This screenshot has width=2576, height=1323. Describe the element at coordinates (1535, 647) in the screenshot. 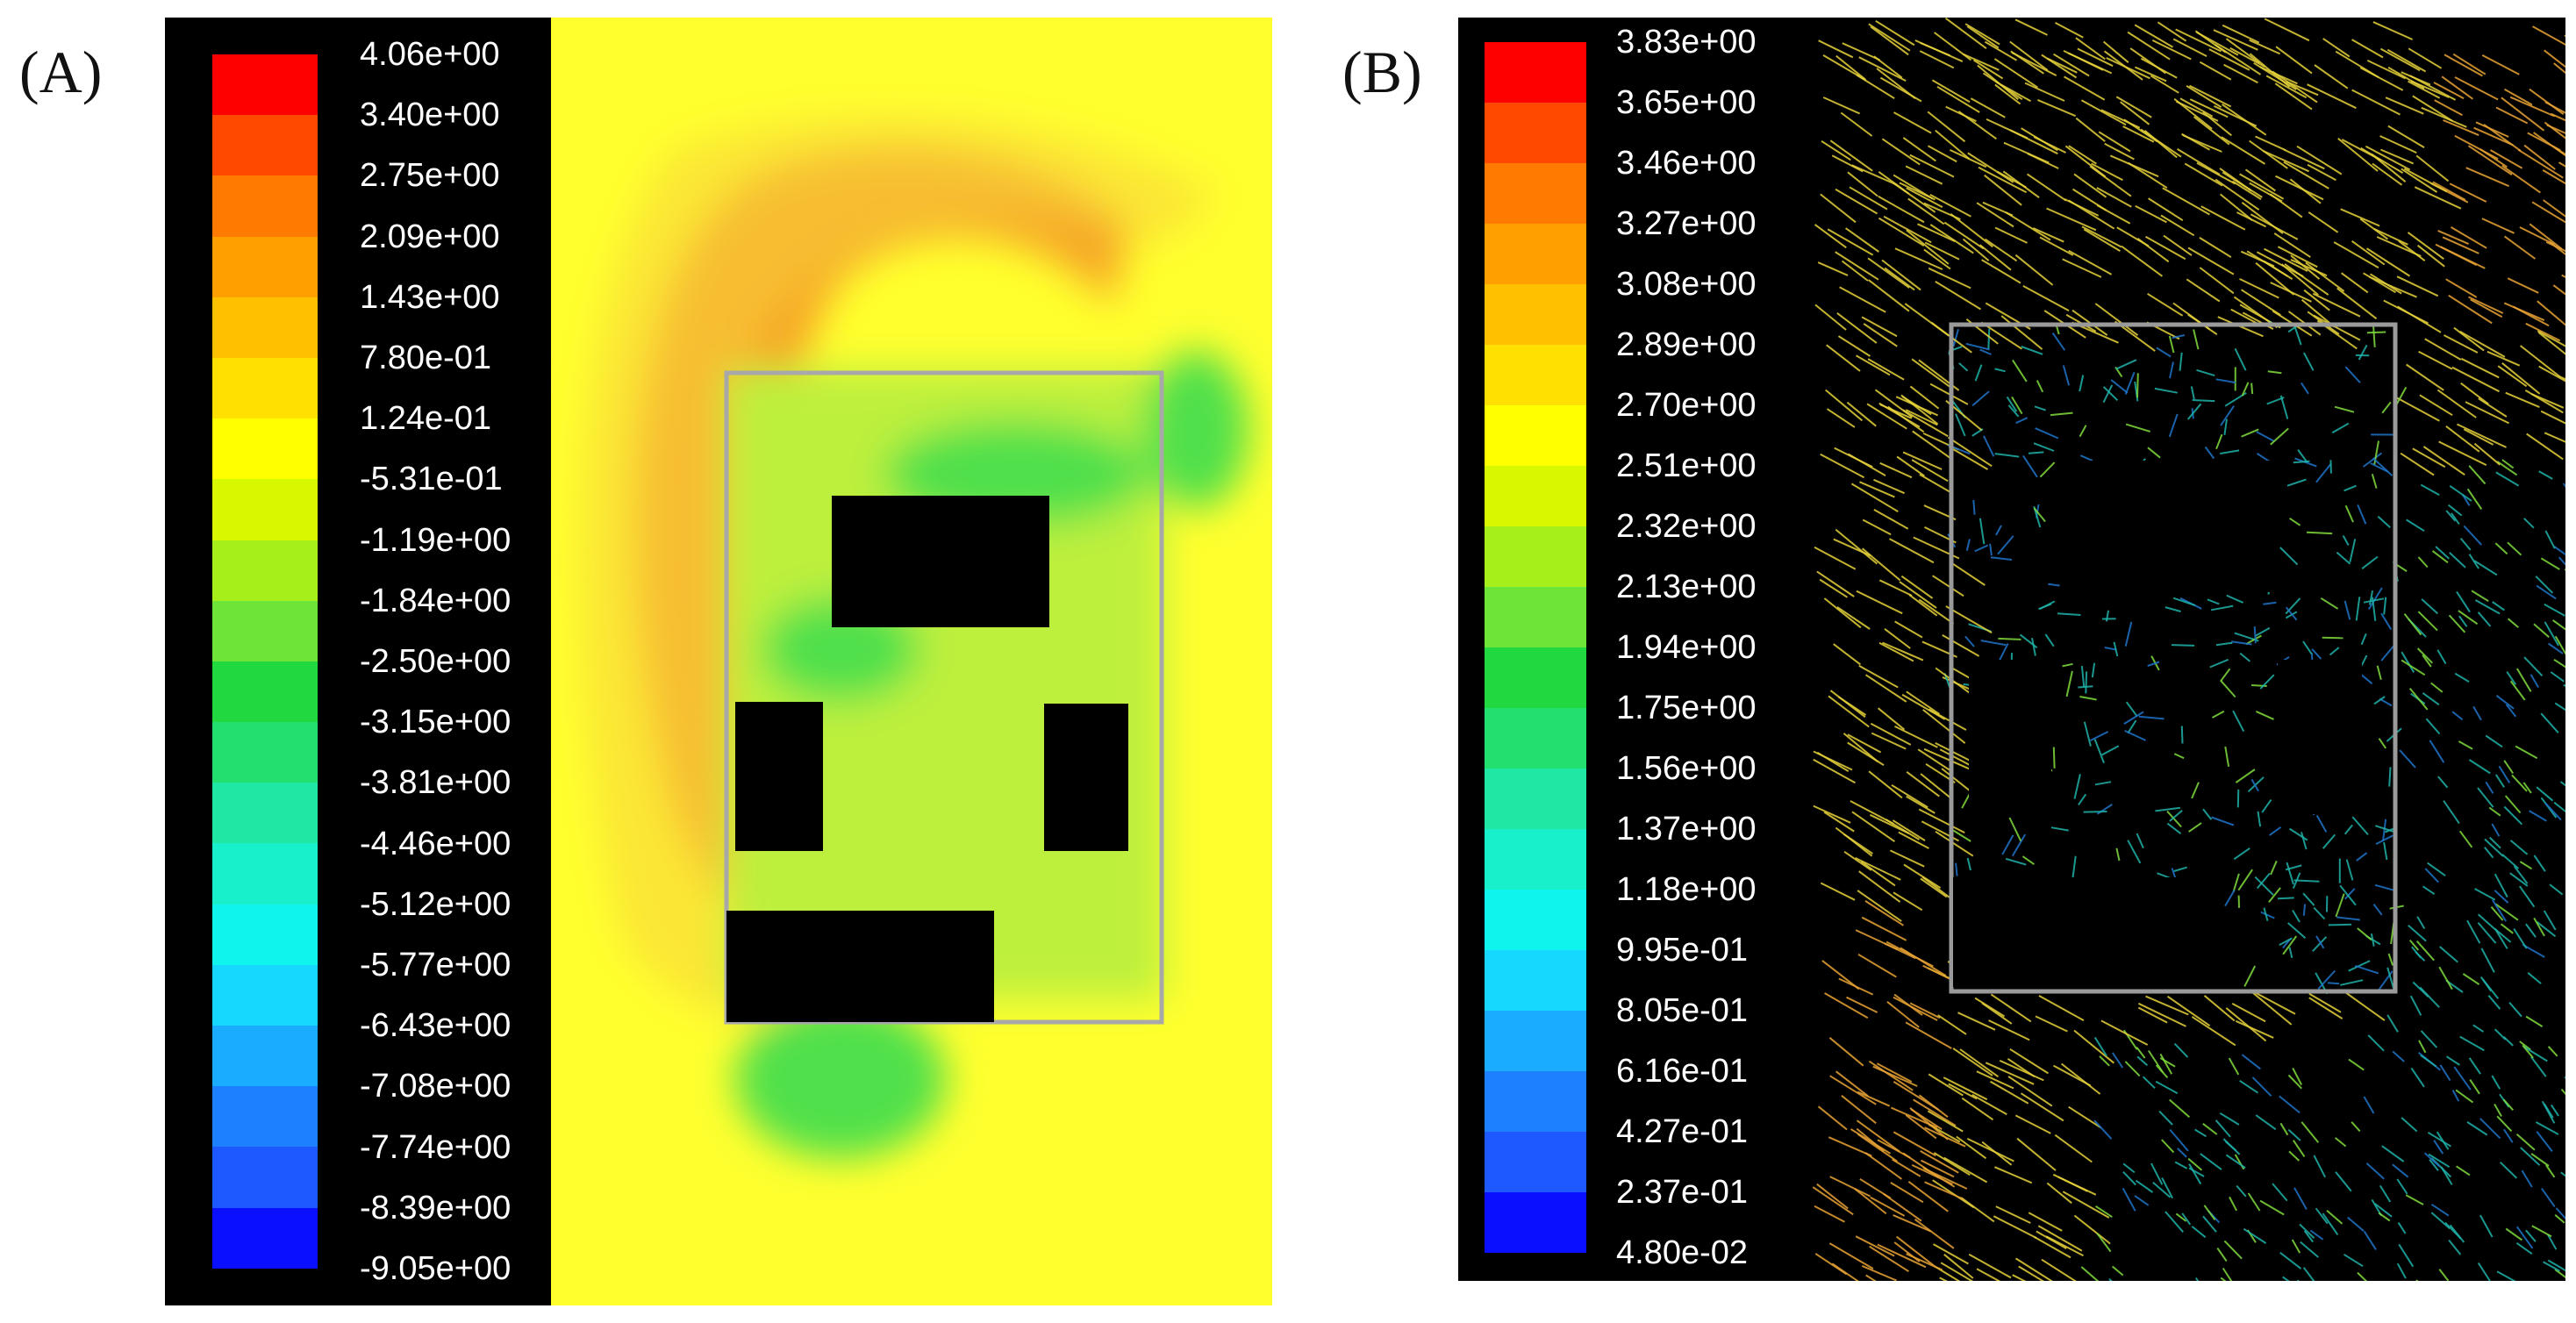

I see `legend-b-colorbar` at that location.